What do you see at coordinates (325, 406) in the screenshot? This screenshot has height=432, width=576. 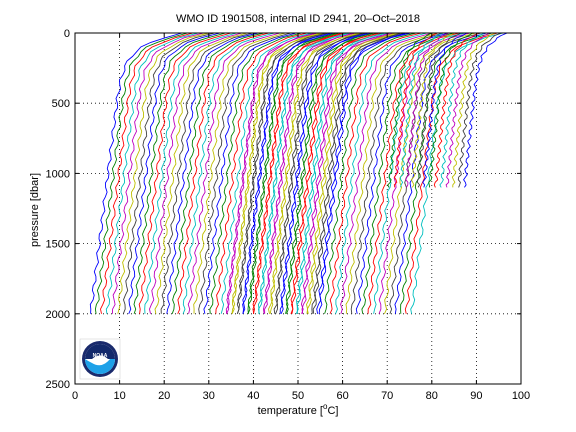 I see `x-axis-label-degree: o` at bounding box center [325, 406].